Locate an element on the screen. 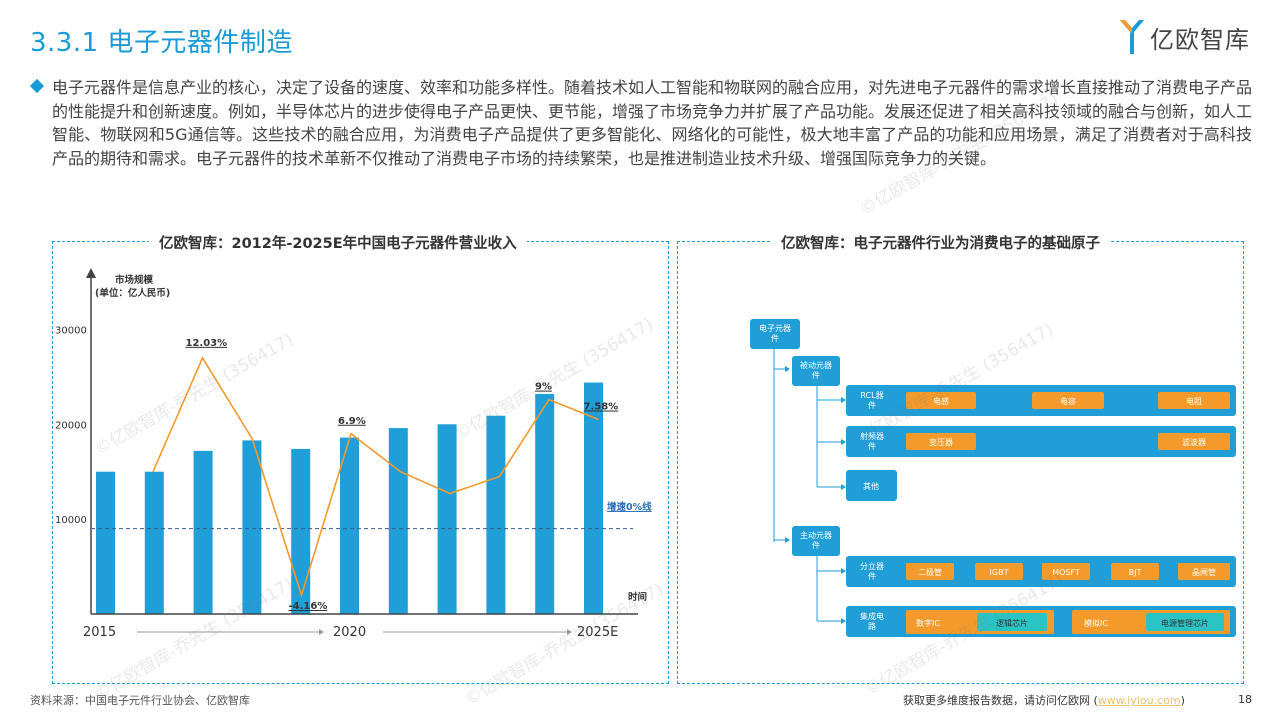 This screenshot has height=720, width=1280. row-discrete-label: 分立器件 is located at coordinates (872, 571).